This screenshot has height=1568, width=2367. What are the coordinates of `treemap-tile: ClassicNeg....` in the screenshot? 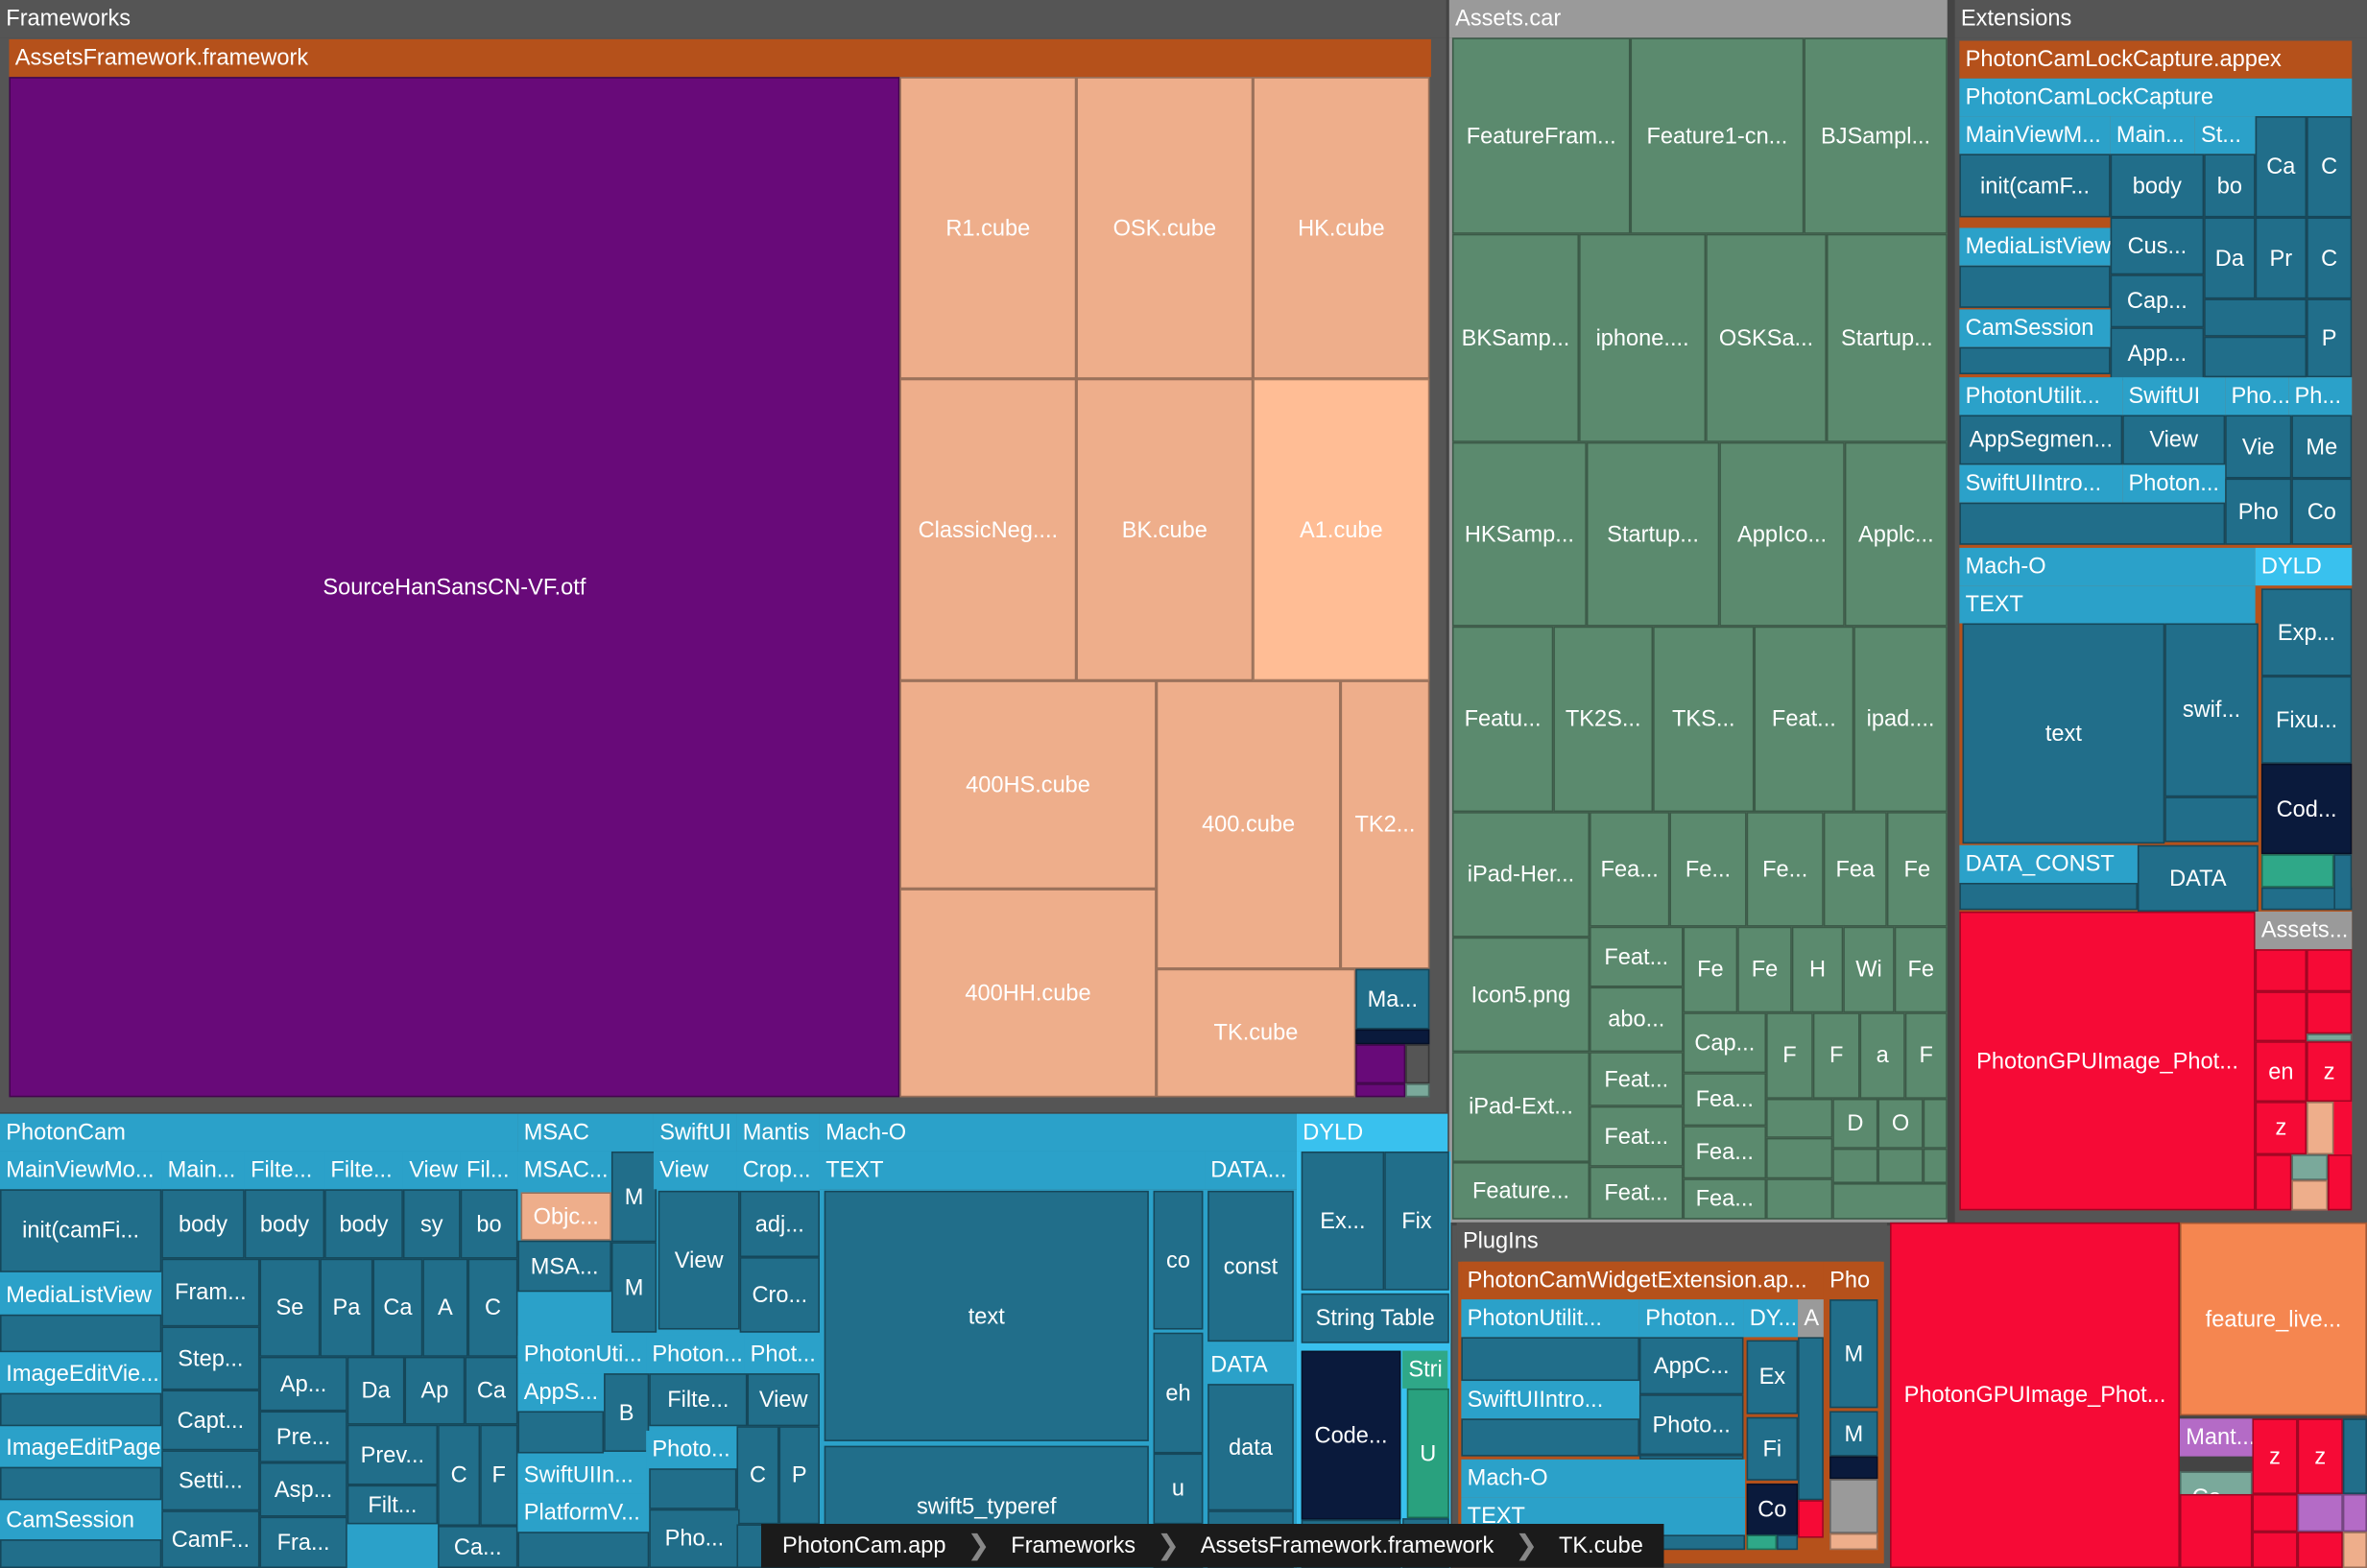 It's located at (988, 529).